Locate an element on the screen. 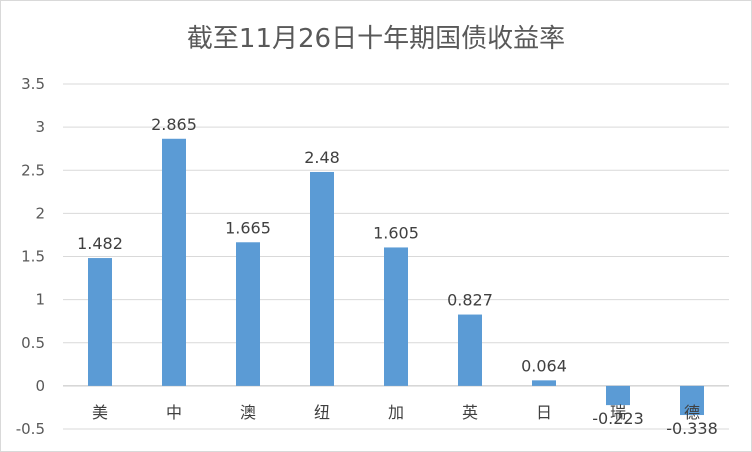 Image resolution: width=752 pixels, height=452 pixels. y-tick-label: 3.5 is located at coordinates (33, 84).